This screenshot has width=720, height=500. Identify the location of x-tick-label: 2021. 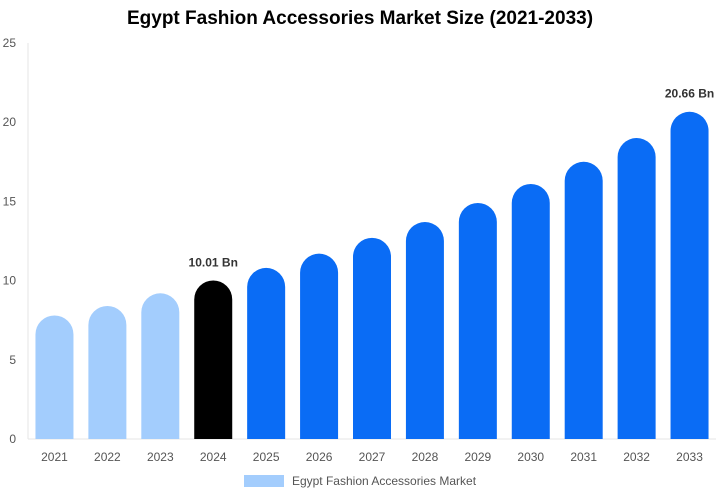
(54, 457).